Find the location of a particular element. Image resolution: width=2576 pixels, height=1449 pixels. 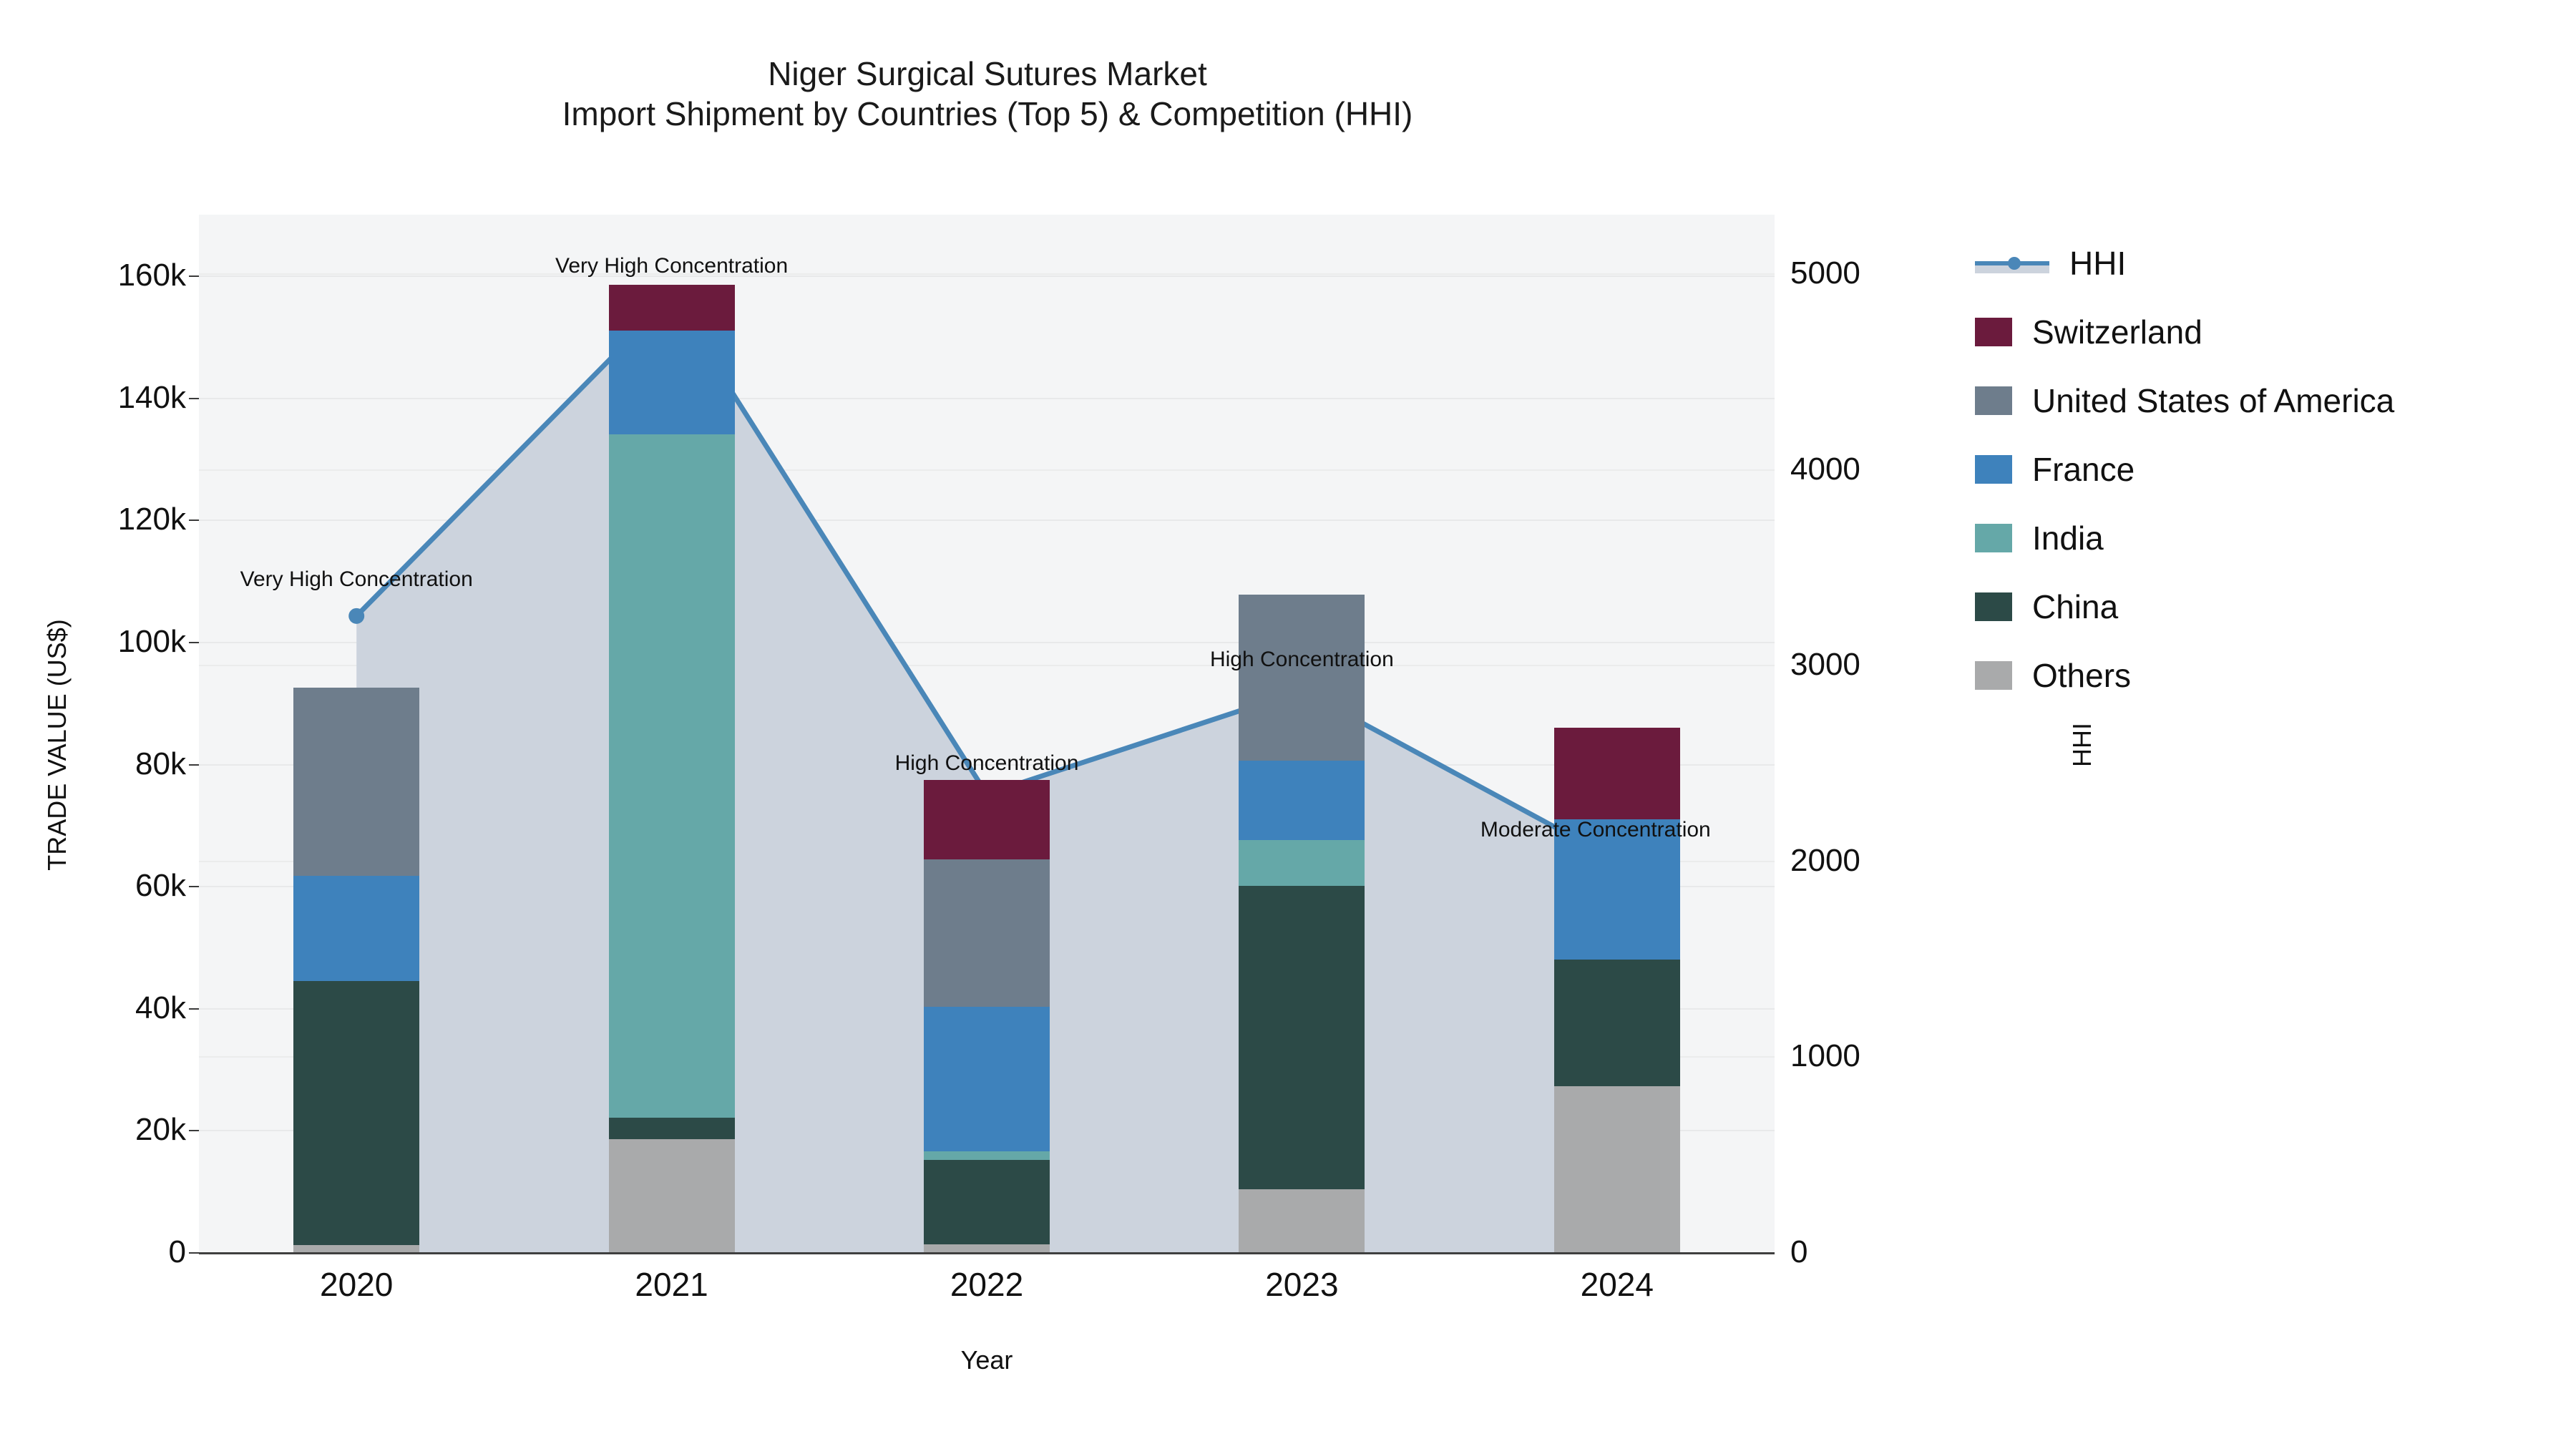

hhi-marker is located at coordinates (356, 616).